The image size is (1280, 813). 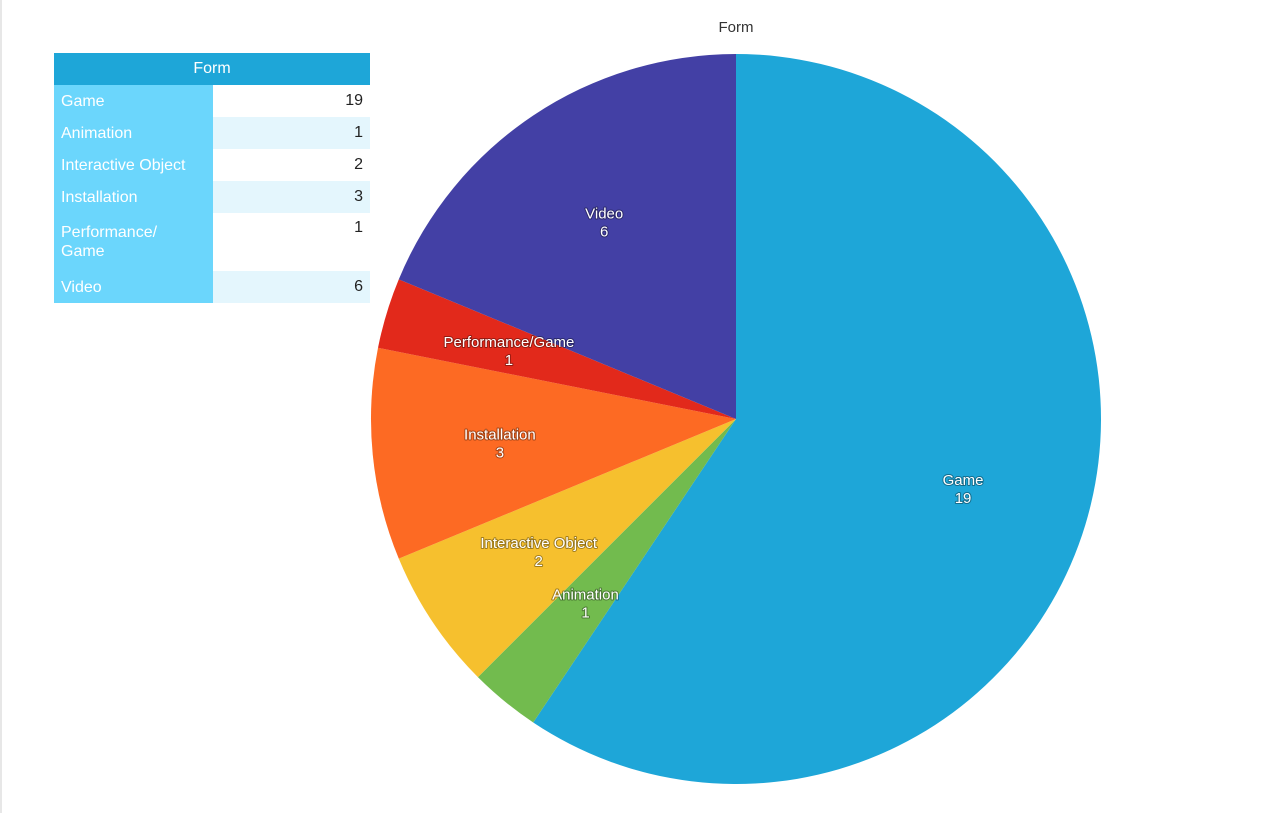 What do you see at coordinates (963, 498) in the screenshot?
I see `slice-value: 19` at bounding box center [963, 498].